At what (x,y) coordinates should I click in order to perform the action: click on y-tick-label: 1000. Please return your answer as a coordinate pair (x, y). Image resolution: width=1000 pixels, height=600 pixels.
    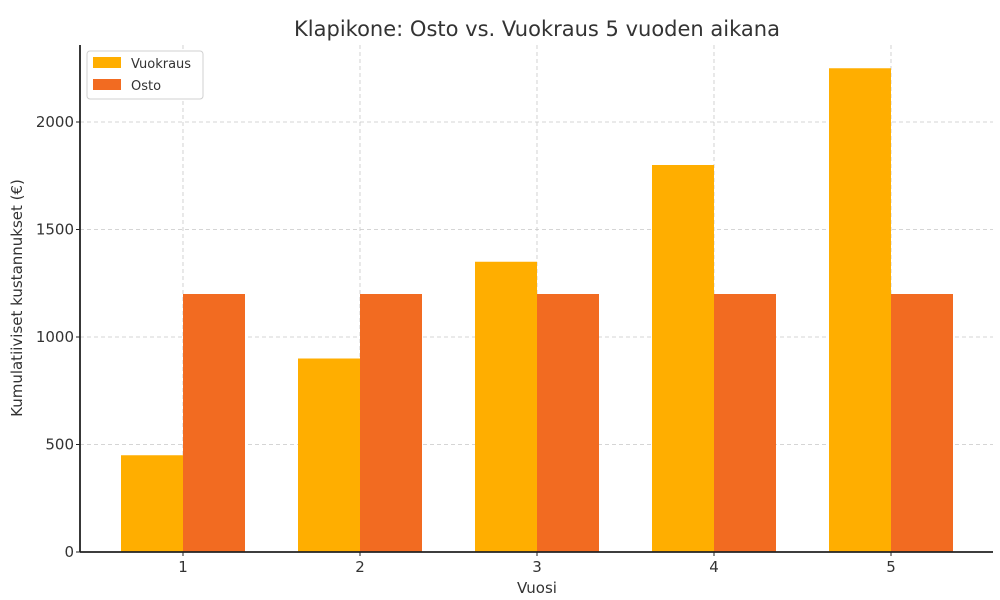
    Looking at the image, I should click on (55, 337).